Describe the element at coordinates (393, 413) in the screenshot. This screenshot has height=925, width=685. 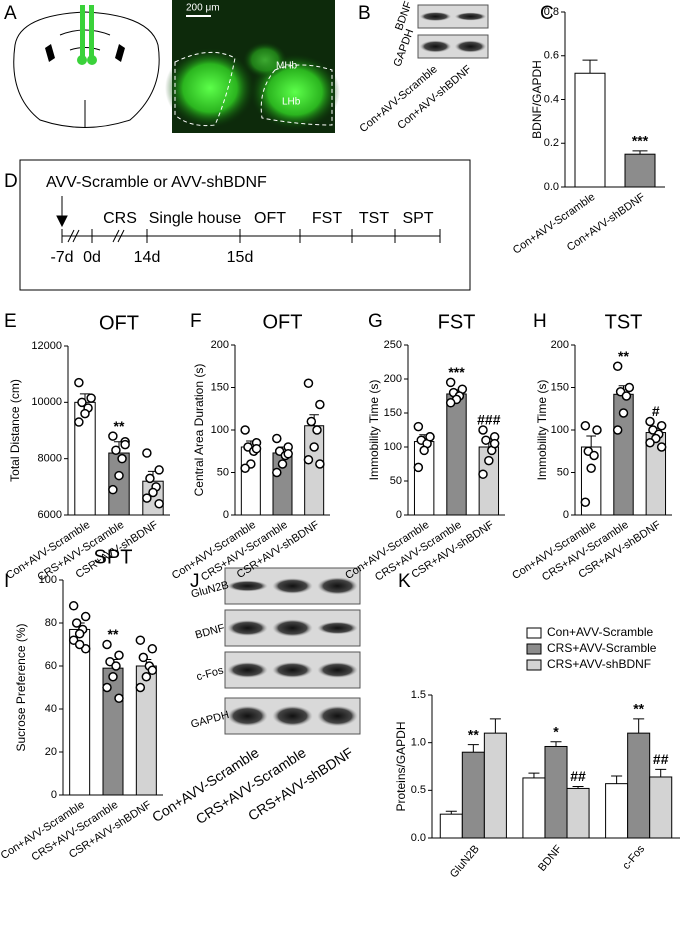
I see `y-tick-label: 150` at that location.